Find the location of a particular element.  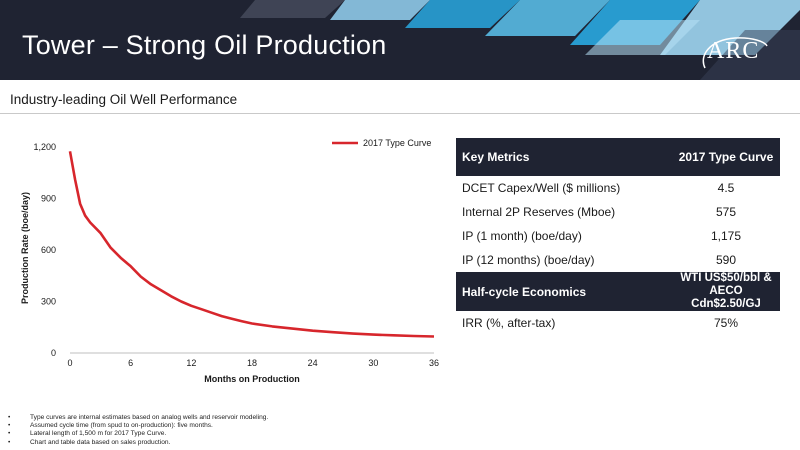

divider is located at coordinates (400, 113).